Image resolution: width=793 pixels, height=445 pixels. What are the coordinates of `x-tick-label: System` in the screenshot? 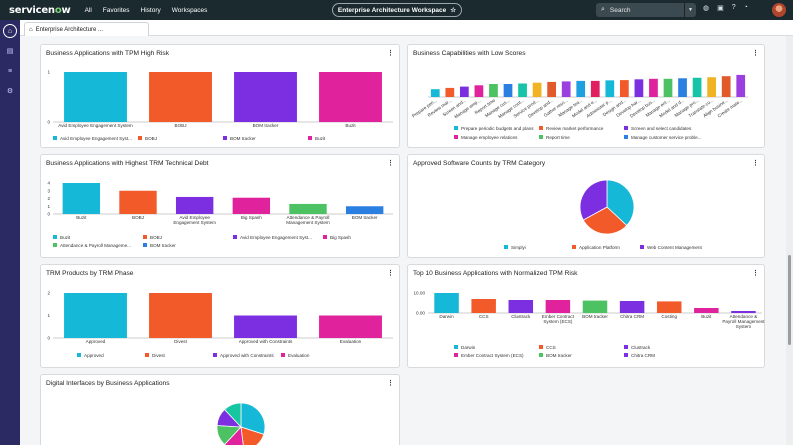 It's located at (743, 326).